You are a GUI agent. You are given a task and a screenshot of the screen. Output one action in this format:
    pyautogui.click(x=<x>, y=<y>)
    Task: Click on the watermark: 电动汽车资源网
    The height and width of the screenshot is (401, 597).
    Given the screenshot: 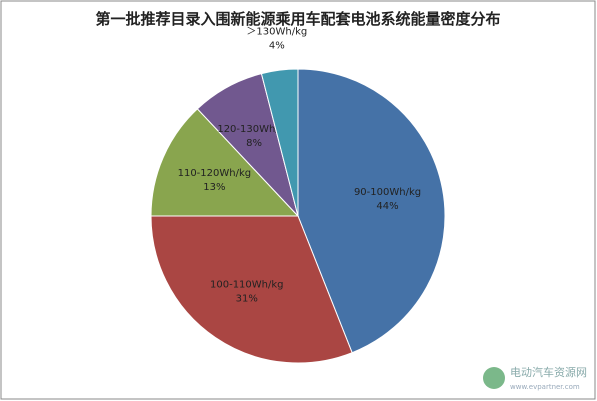 What is the action you would take?
    pyautogui.click(x=548, y=372)
    